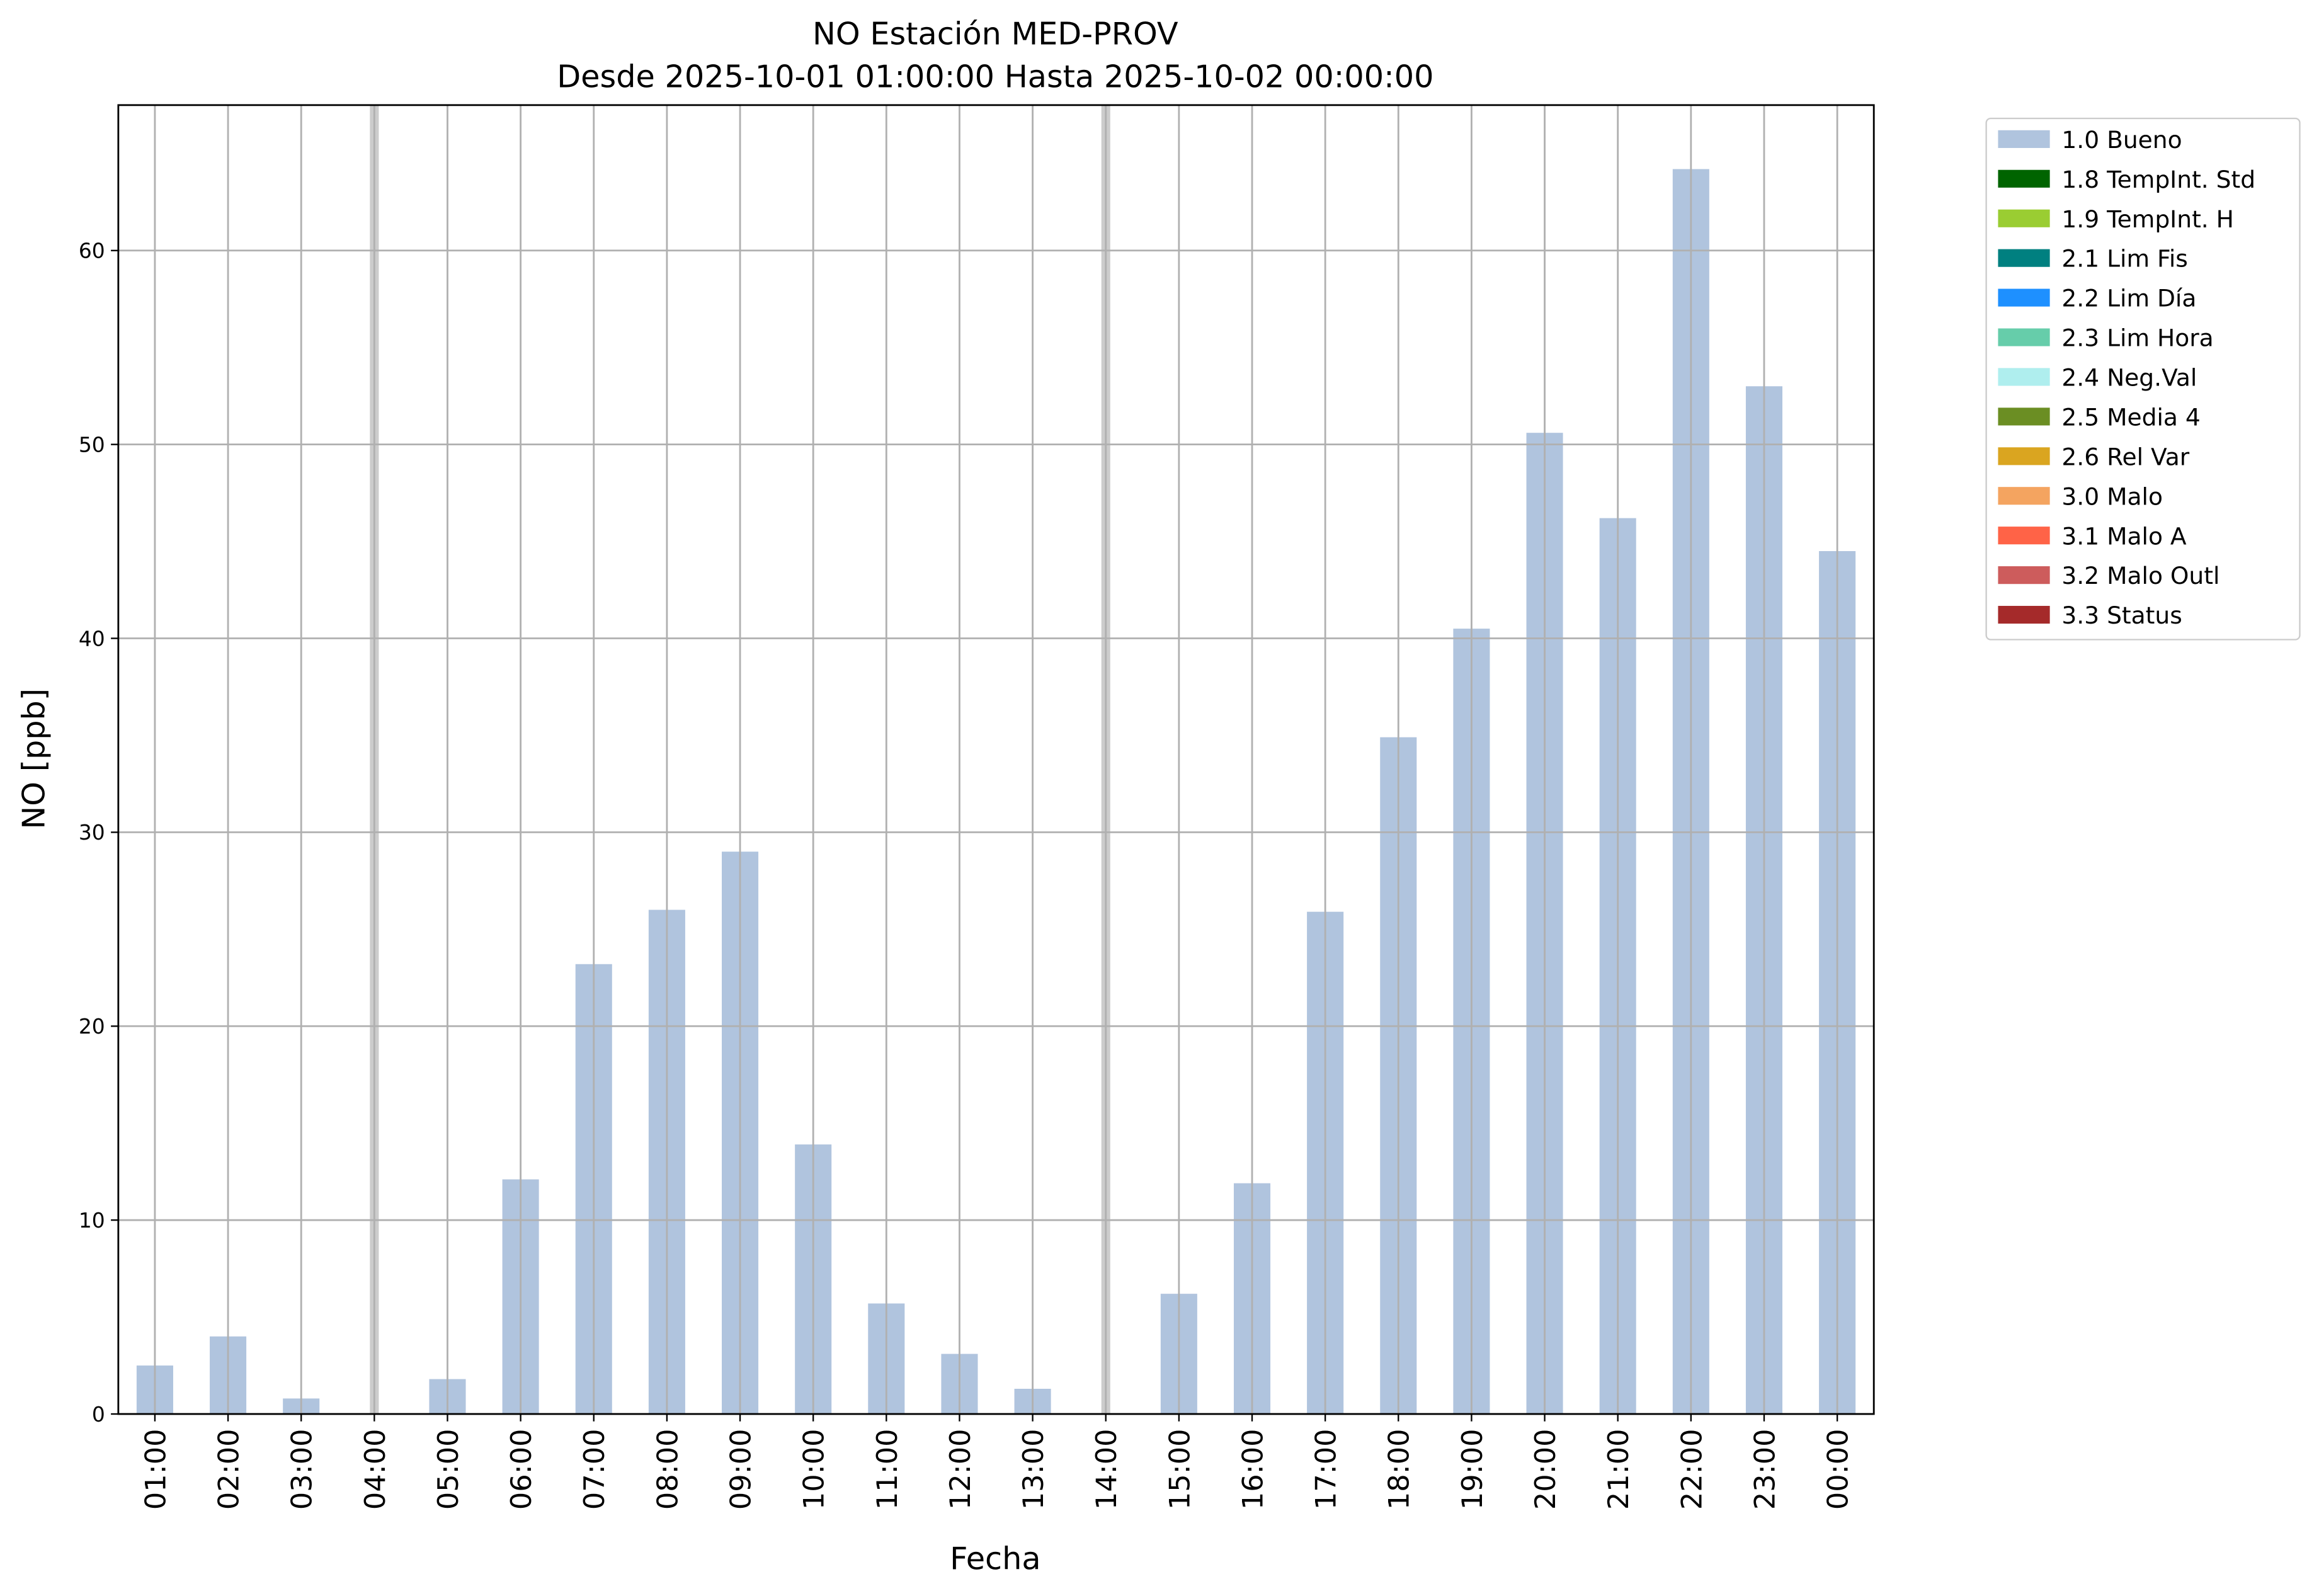 This screenshot has height=1596, width=2319. What do you see at coordinates (92, 444) in the screenshot?
I see `y-tick-label: 50` at bounding box center [92, 444].